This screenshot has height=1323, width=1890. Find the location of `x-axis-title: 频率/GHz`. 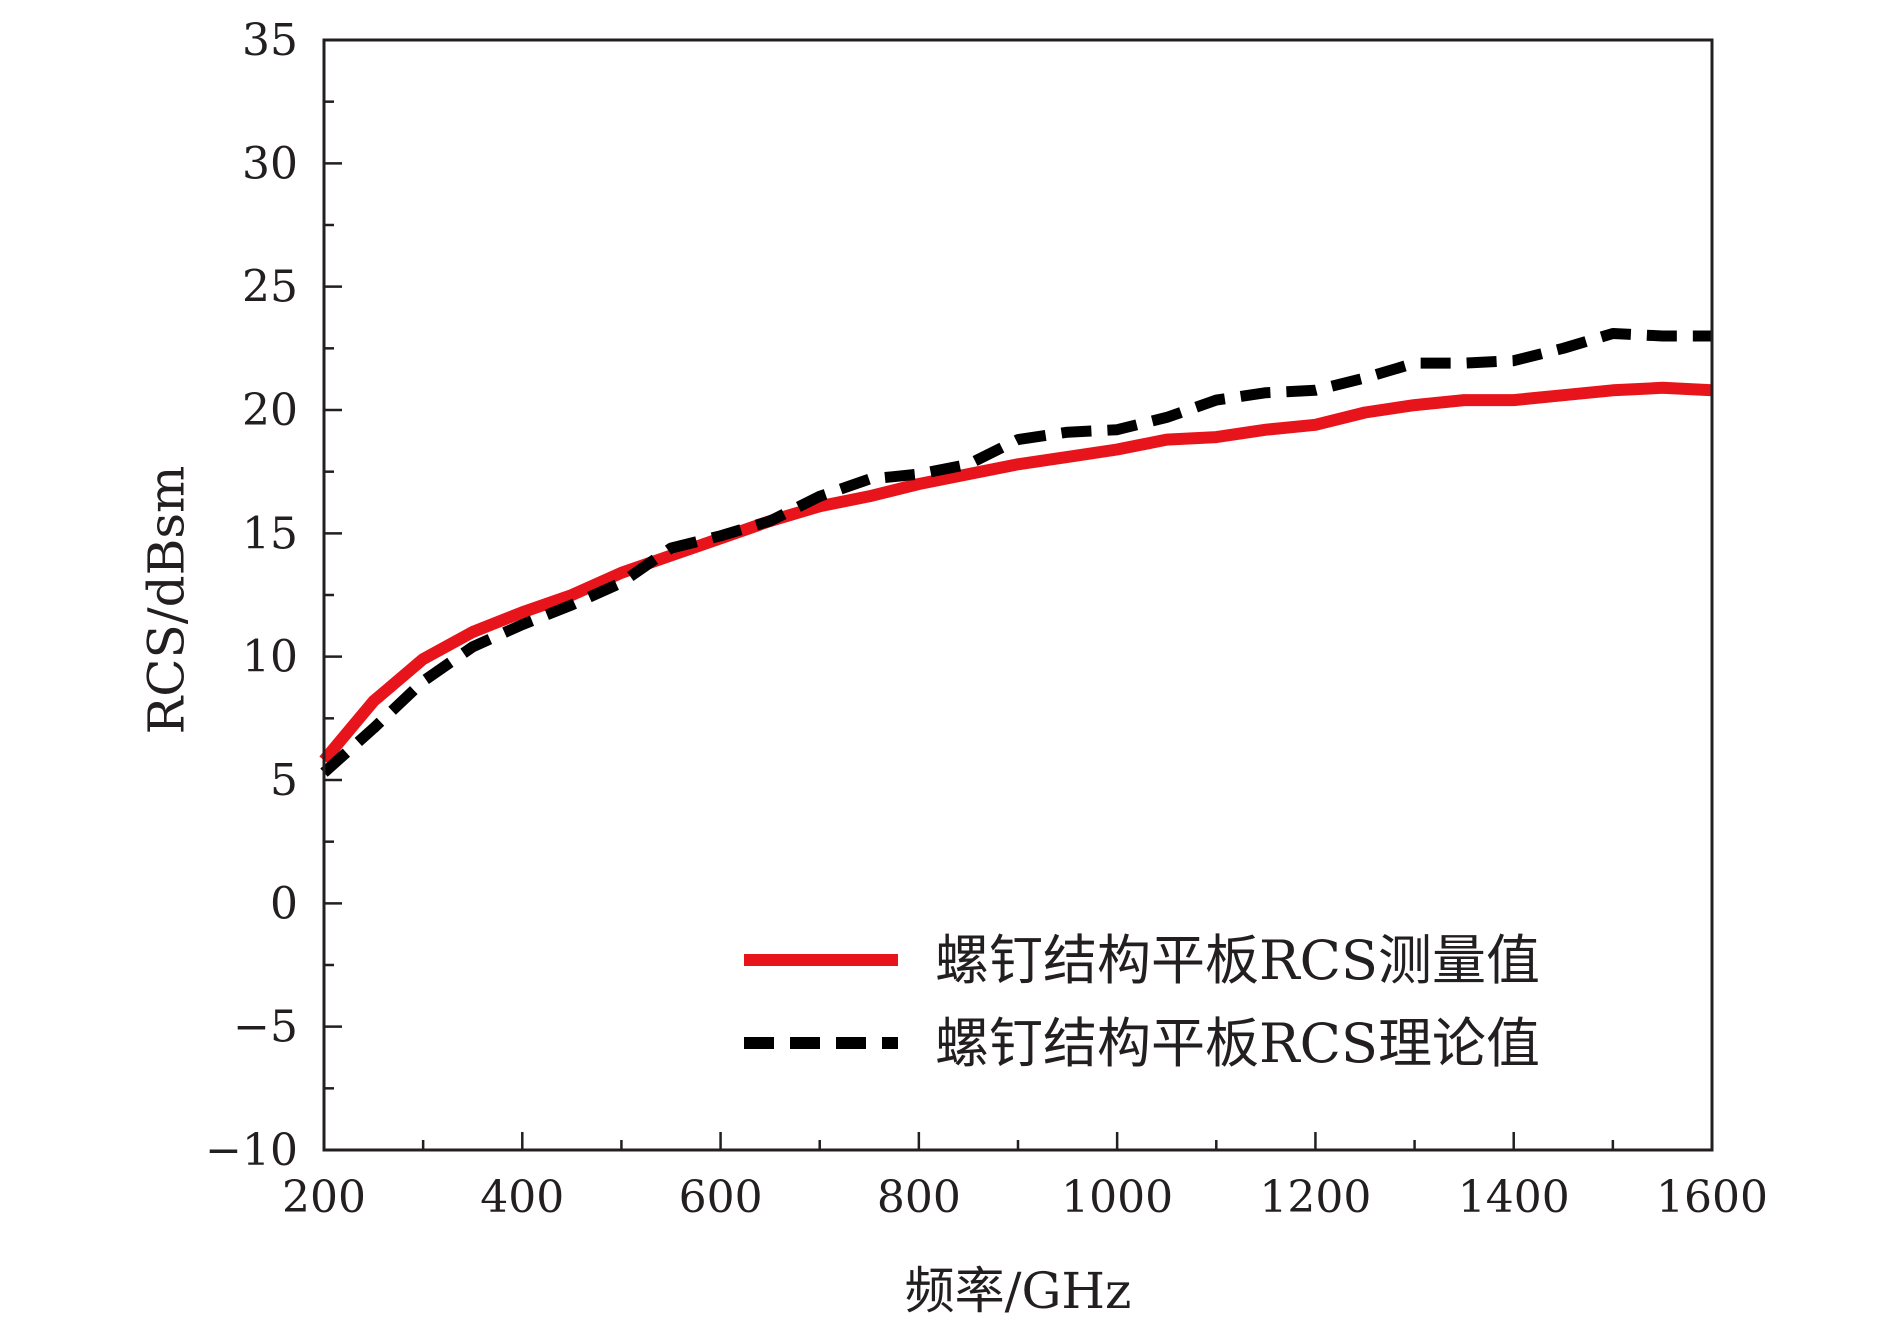

x-axis-title: 频率/GHz is located at coordinates (1018, 1291).